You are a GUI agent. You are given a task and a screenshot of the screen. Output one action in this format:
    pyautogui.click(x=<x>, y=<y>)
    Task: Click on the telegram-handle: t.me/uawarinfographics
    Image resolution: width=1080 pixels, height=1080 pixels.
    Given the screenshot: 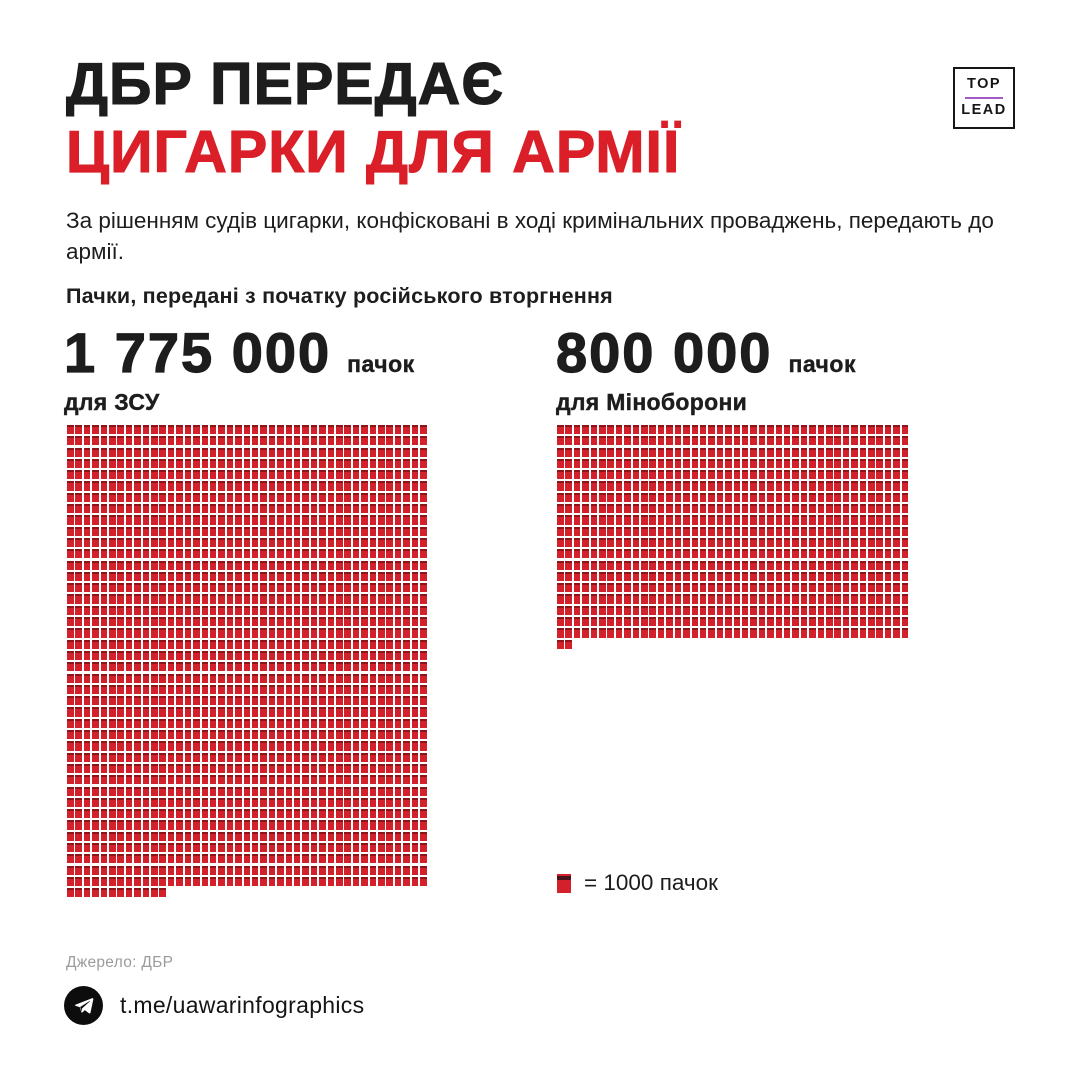 What is the action you would take?
    pyautogui.click(x=242, y=1005)
    